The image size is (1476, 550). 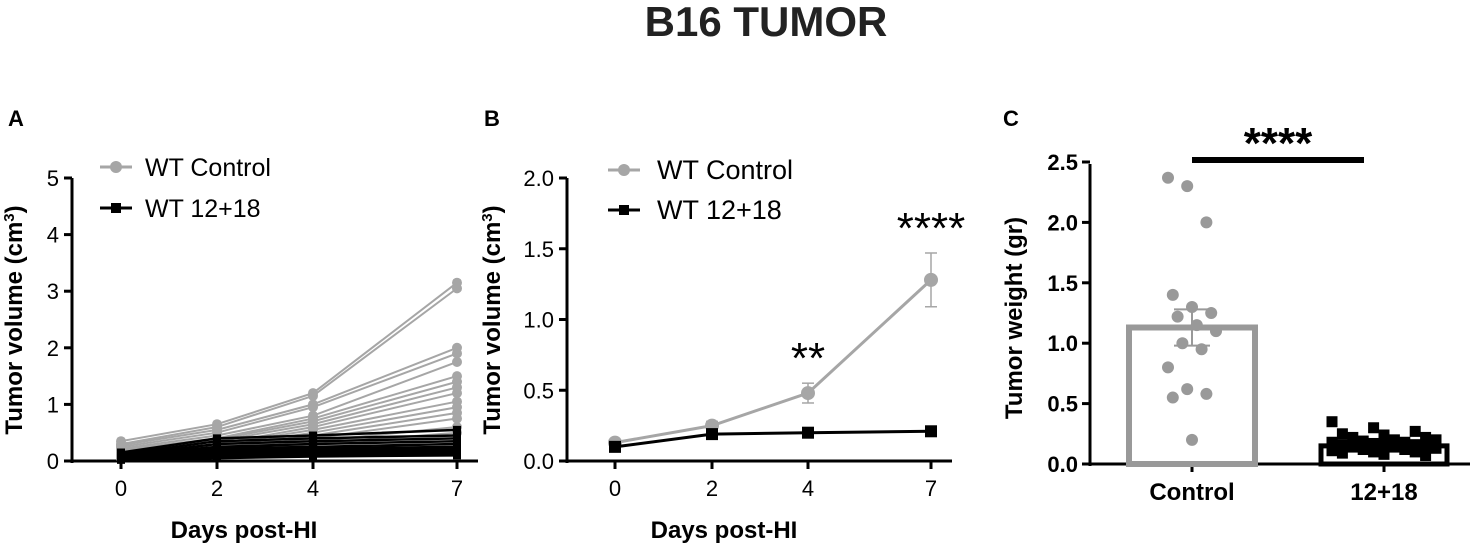 I want to click on panel-b-y-tick-label: 0.0, so click(x=538, y=461).